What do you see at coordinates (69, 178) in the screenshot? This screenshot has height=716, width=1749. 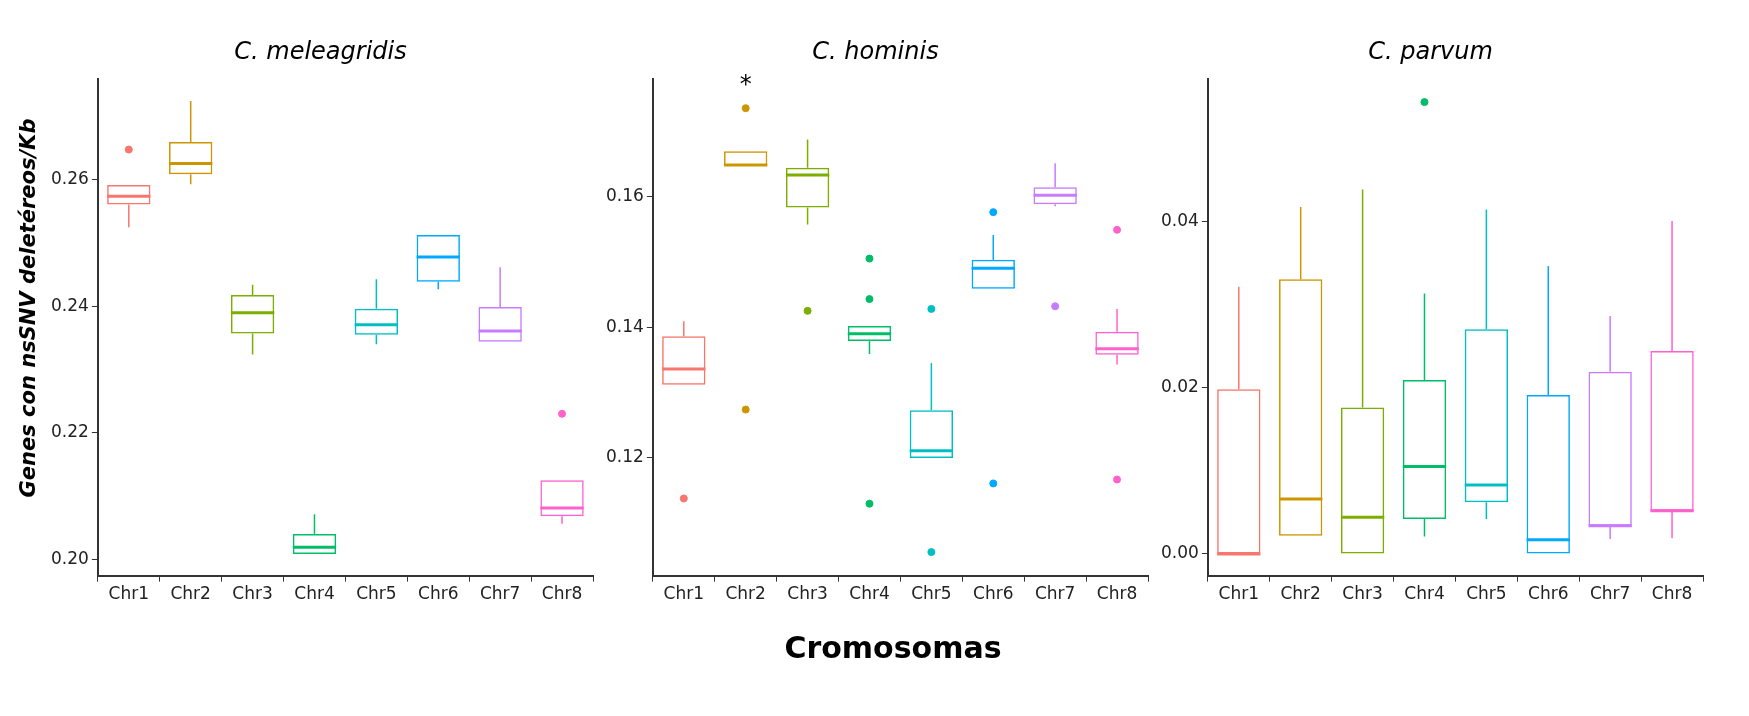 I see `y-tick-label: 0.26` at bounding box center [69, 178].